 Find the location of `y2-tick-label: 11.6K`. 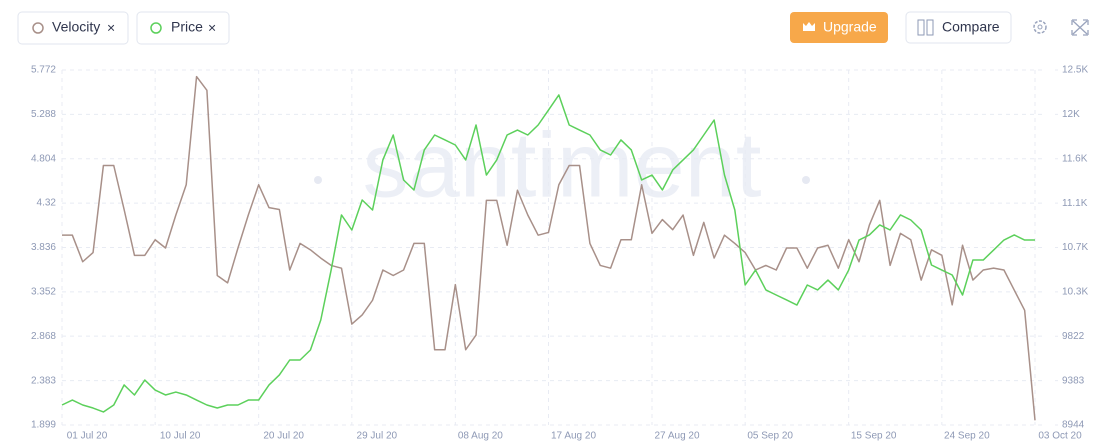

y2-tick-label: 11.6K is located at coordinates (1075, 158).